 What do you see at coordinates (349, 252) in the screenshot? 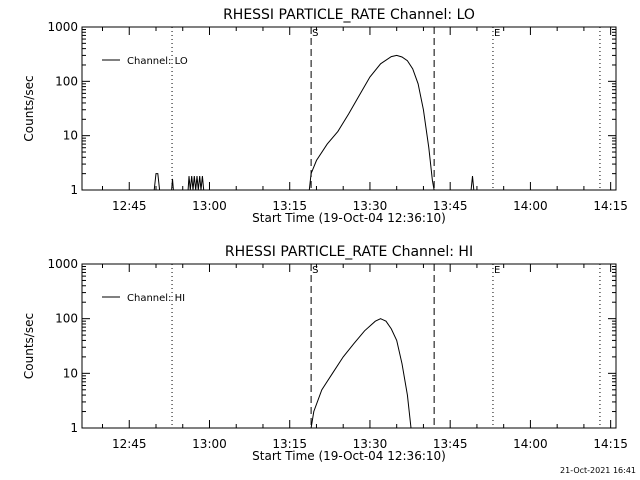
I see `chart-title: RHESSI PARTICLE_RATE Channel: HI` at bounding box center [349, 252].